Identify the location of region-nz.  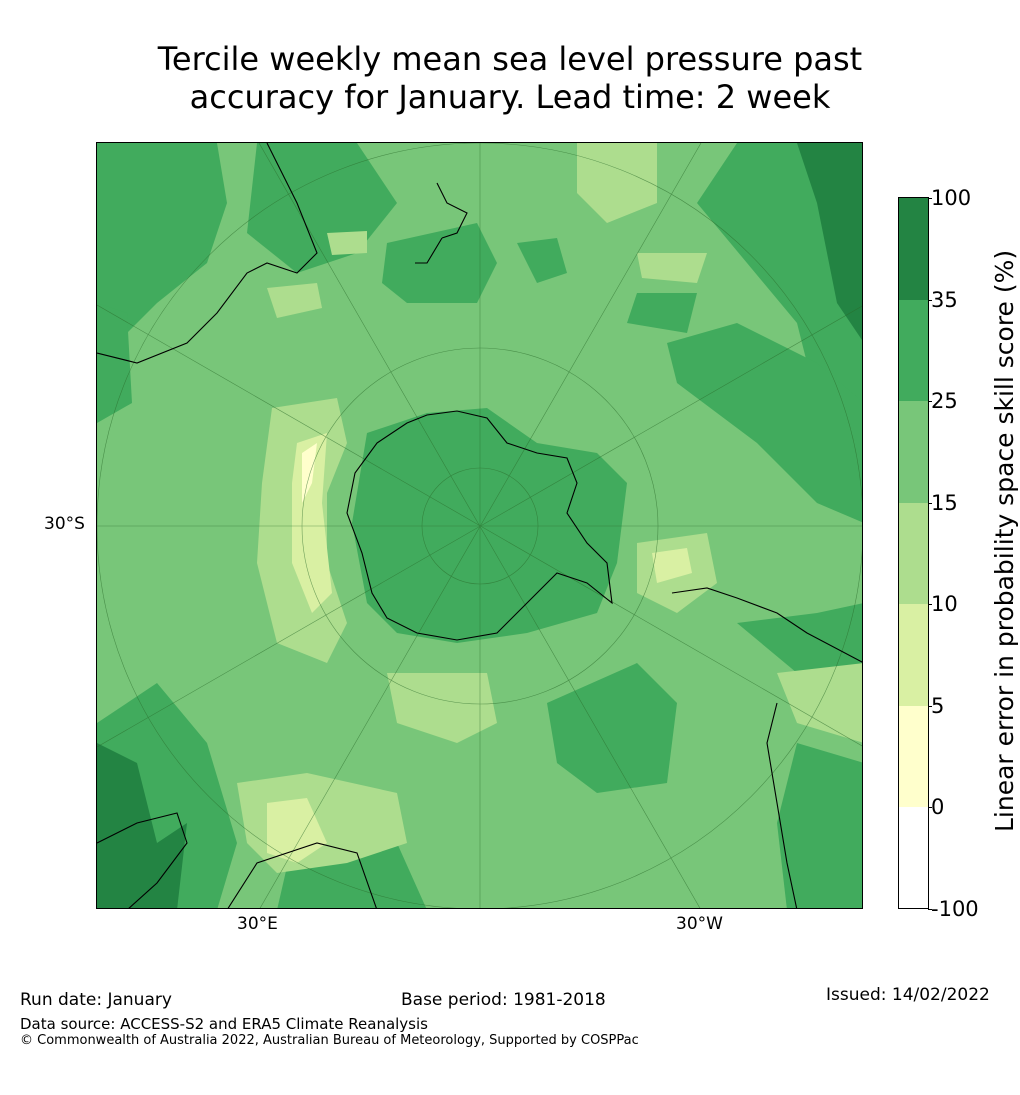
(439, 263).